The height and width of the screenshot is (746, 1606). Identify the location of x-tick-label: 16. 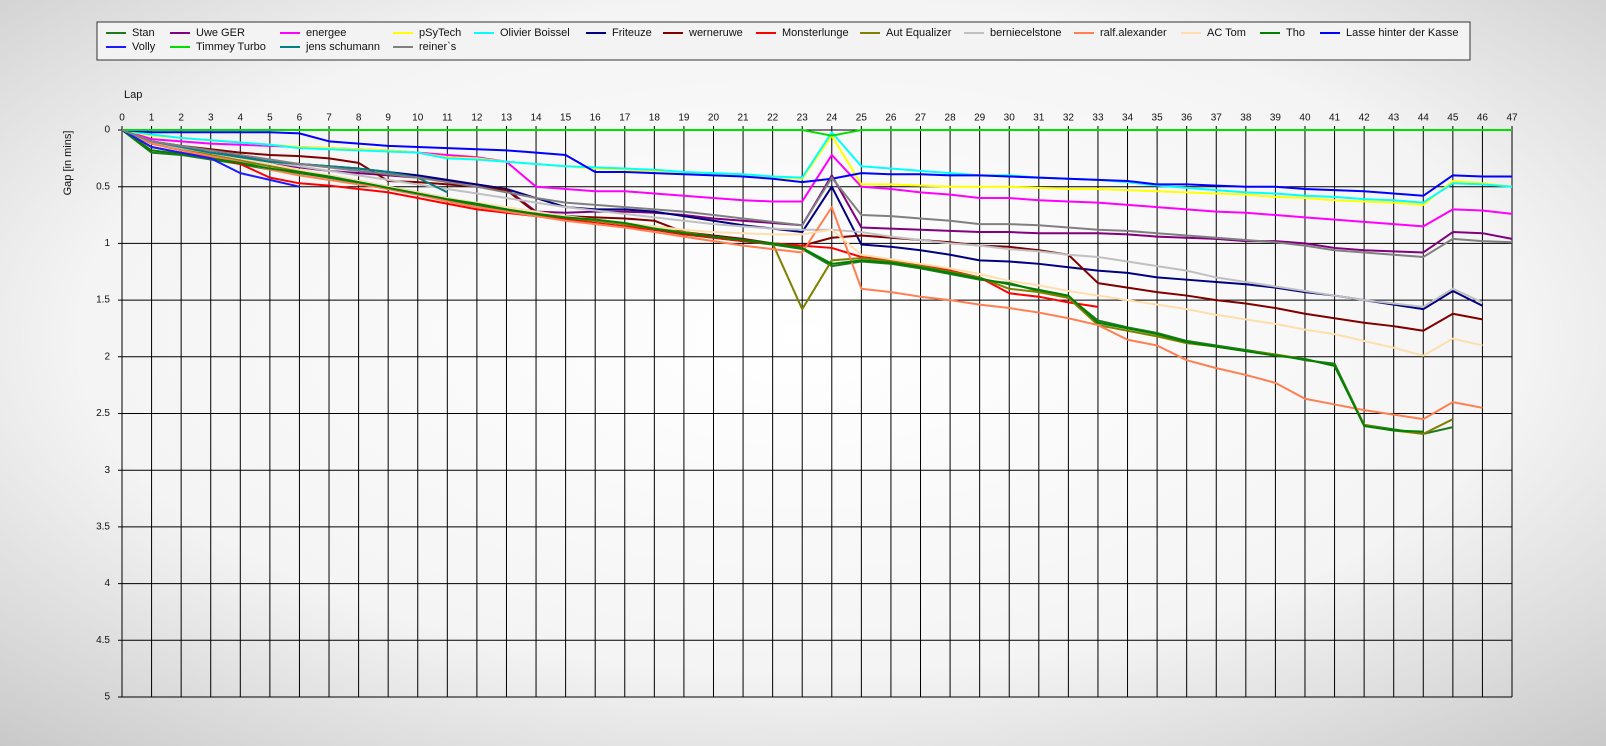
(596, 118).